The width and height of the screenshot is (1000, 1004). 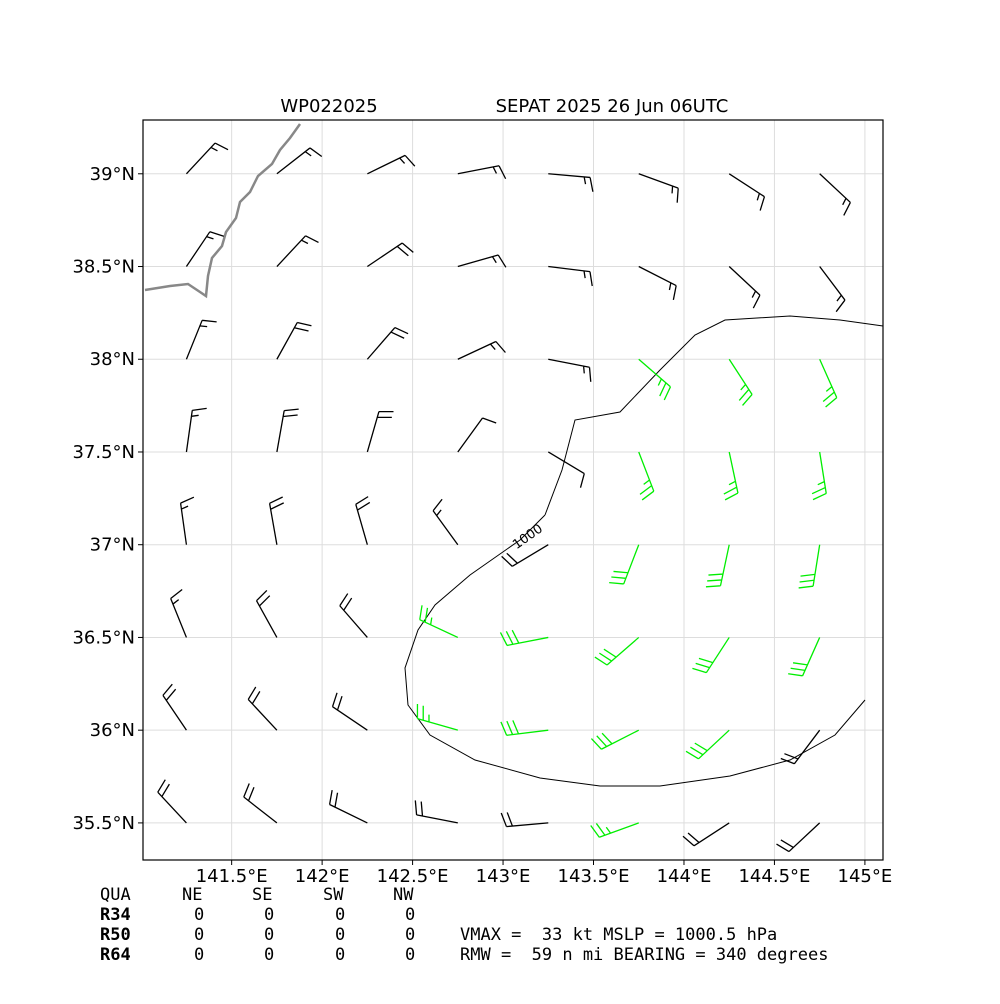 What do you see at coordinates (192, 895) in the screenshot?
I see `table-header: NE` at bounding box center [192, 895].